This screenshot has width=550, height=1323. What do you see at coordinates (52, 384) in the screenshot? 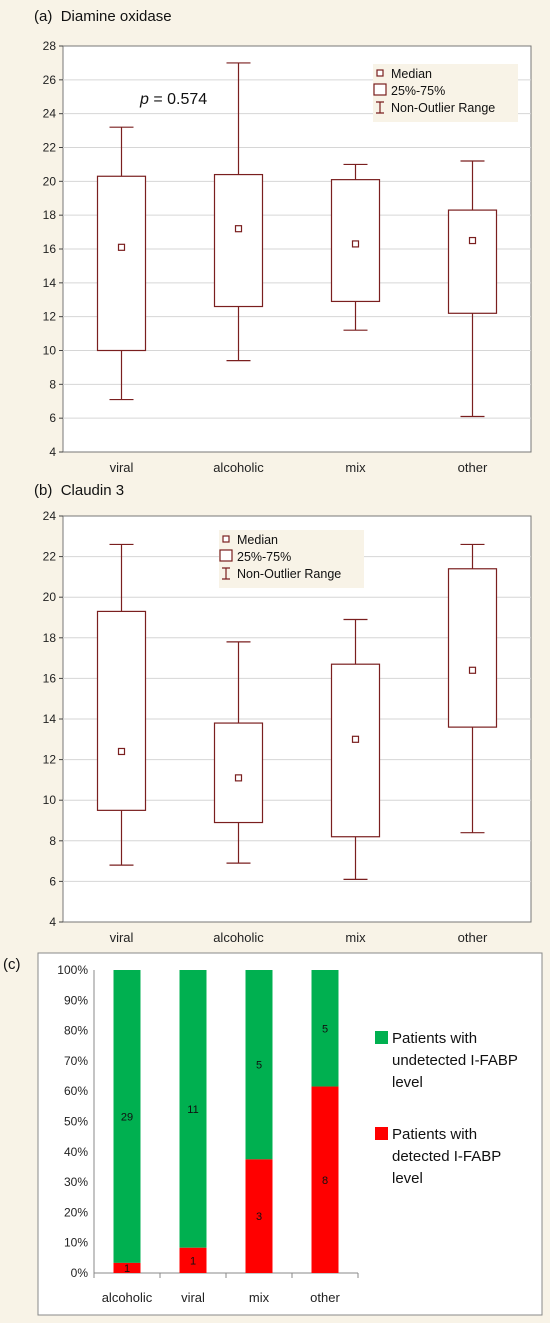
I see `panel-a-ytick-label: 8` at bounding box center [52, 384].